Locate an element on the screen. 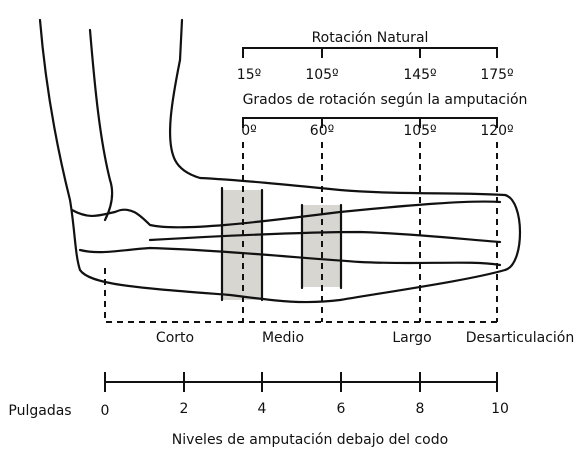 The height and width of the screenshot is (454, 581). natural-label: 175º is located at coordinates (496, 75).